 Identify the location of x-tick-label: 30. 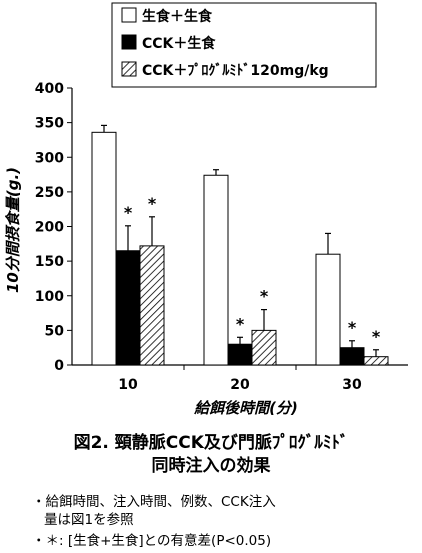
(352, 385).